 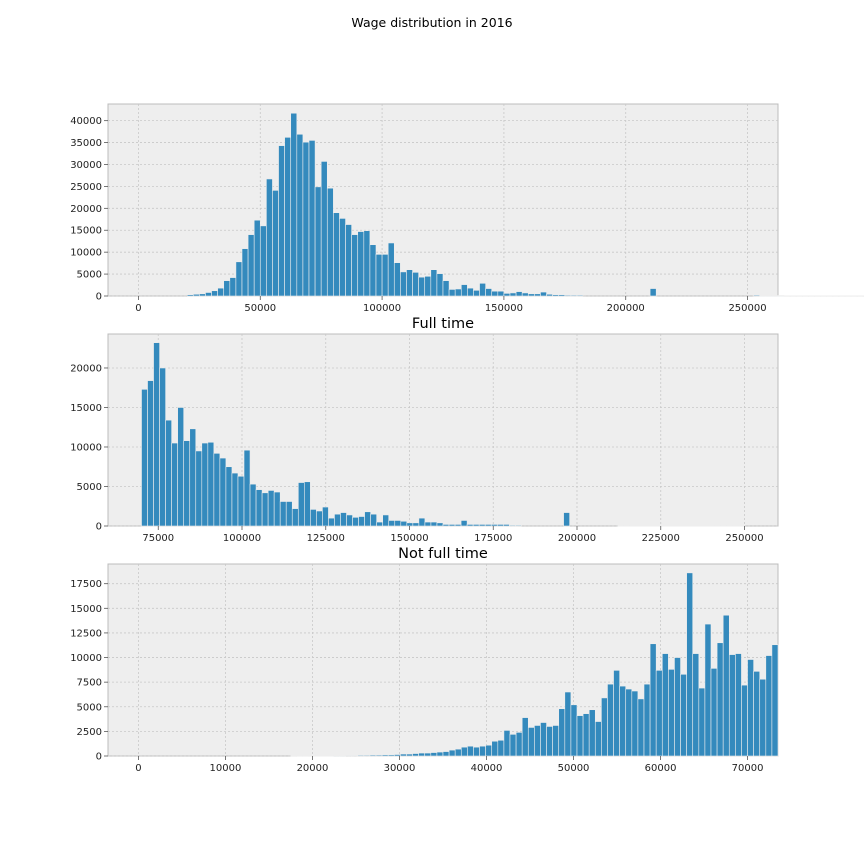 What do you see at coordinates (487, 768) in the screenshot?
I see `x-tick-label: 40000` at bounding box center [487, 768].